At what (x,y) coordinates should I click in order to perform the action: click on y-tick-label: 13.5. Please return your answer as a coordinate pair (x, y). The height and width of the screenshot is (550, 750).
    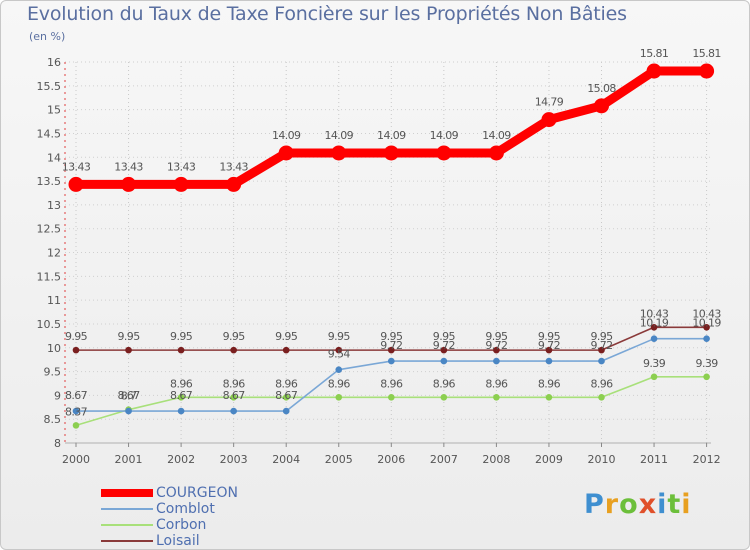
    Looking at the image, I should click on (49, 181).